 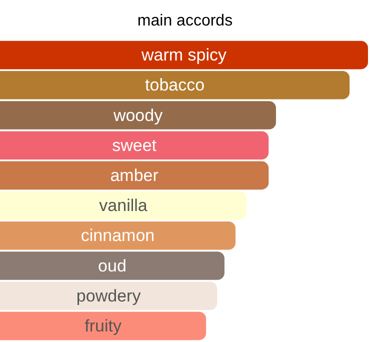 I want to click on y-tick-label: sweet, so click(x=134, y=145).